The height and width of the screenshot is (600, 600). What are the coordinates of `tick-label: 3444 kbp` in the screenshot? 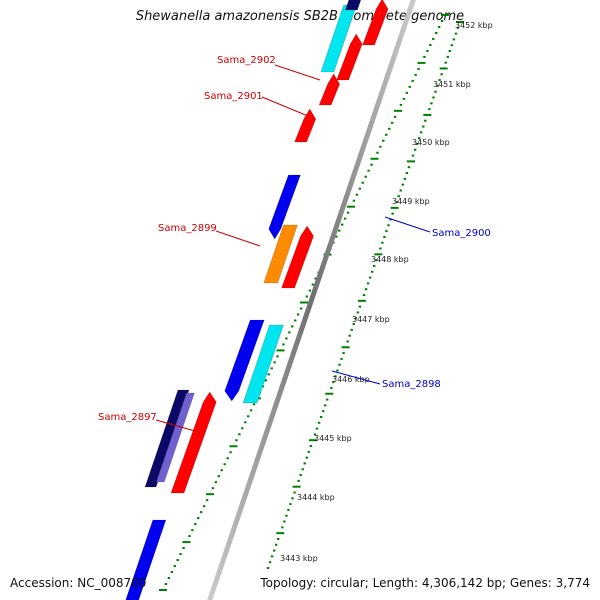 It's located at (316, 497).